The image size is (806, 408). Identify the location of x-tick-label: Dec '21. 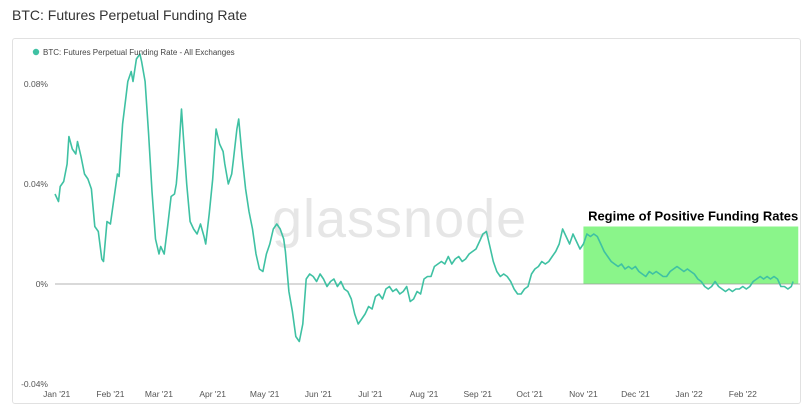
(635, 394).